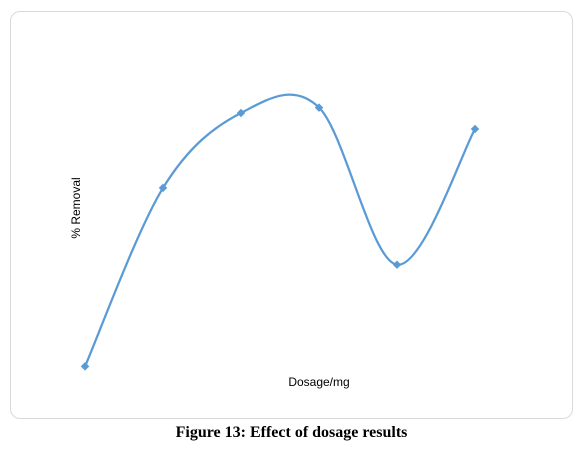 The width and height of the screenshot is (583, 464). What do you see at coordinates (76, 207) in the screenshot?
I see `y-axis-label: % Removal` at bounding box center [76, 207].